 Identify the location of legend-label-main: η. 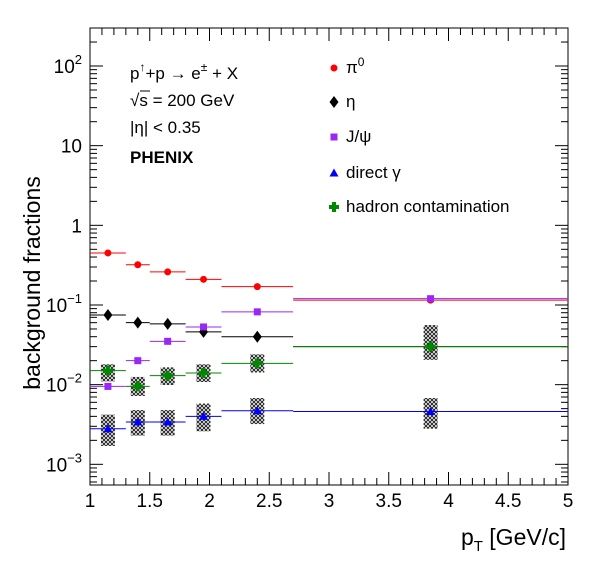
(350, 101).